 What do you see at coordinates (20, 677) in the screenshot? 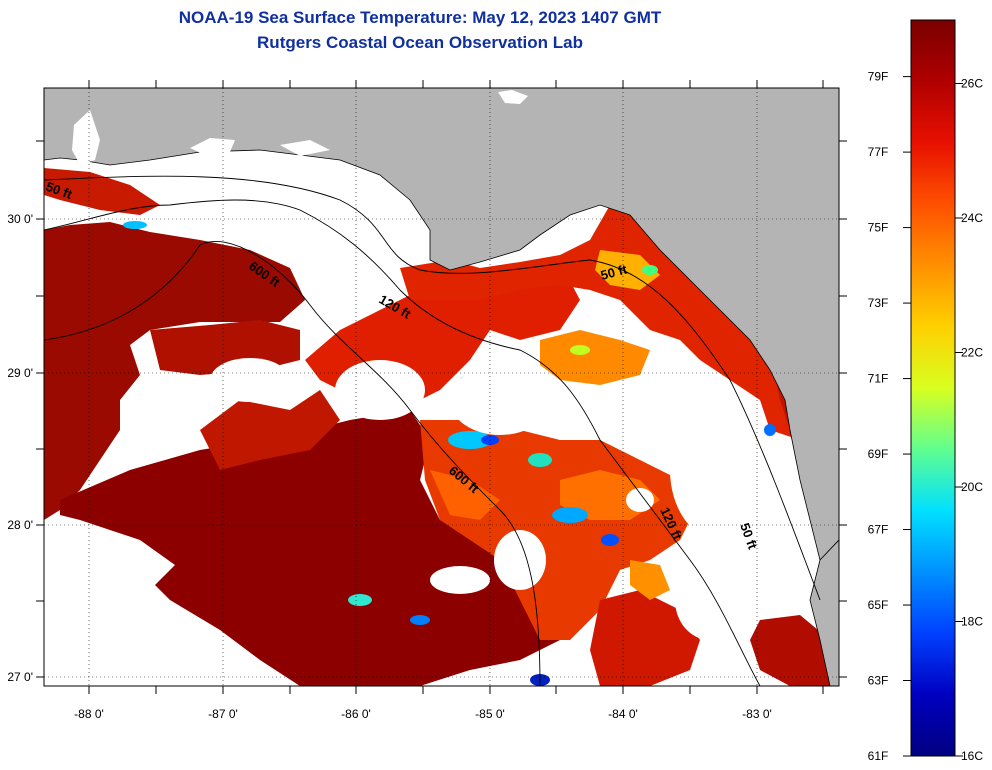
I see `latitude-label: 27 0'` at bounding box center [20, 677].